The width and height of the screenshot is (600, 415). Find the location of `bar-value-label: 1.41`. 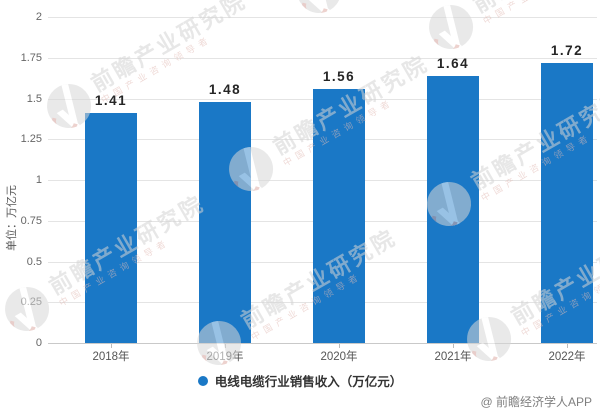

bar-value-label: 1.41 is located at coordinates (111, 101).